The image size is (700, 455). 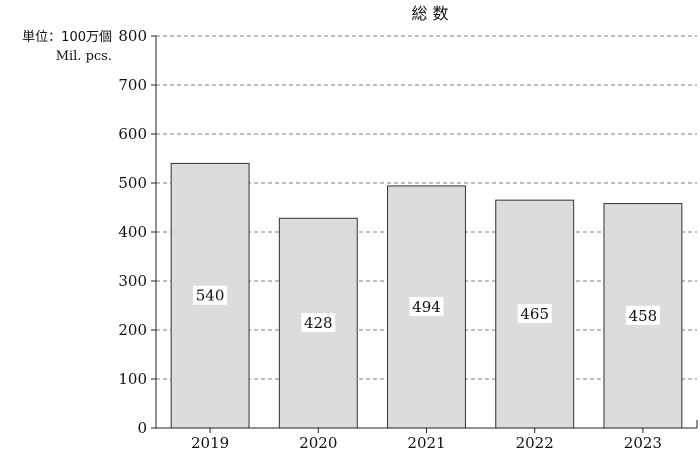 I want to click on x-tick-label: 2021, so click(x=426, y=442).